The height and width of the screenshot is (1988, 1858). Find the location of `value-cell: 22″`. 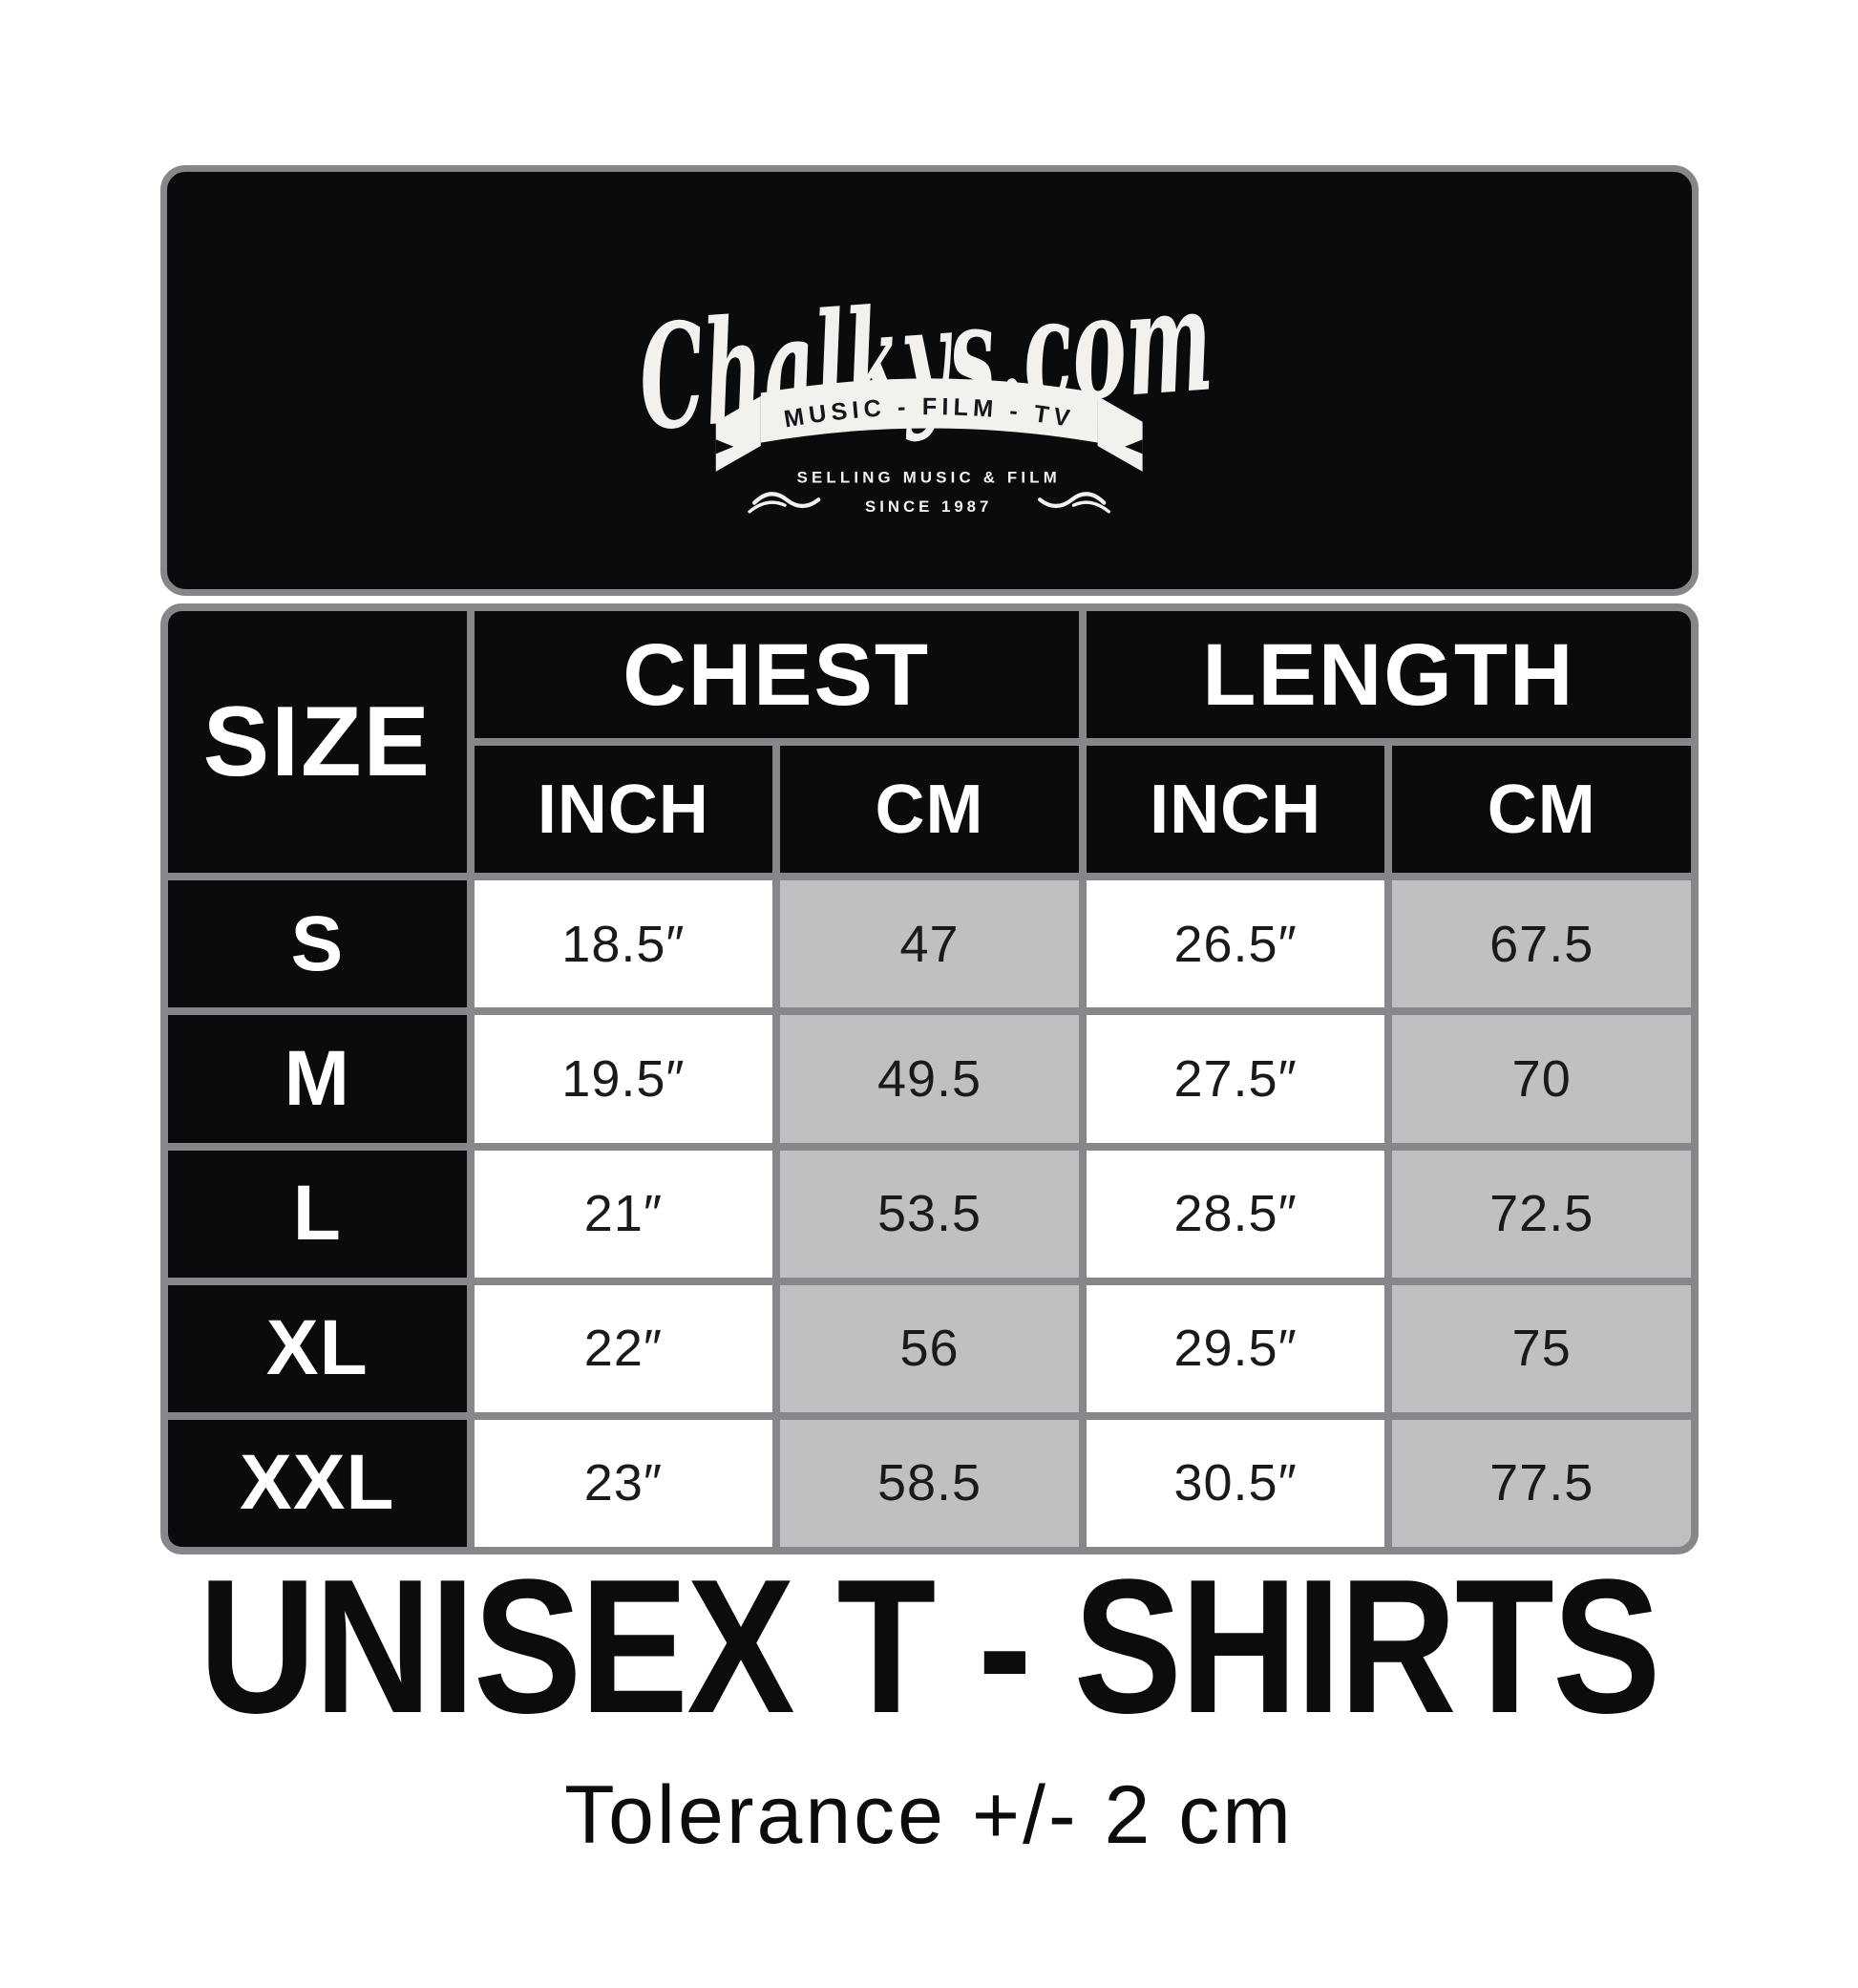

value-cell: 22″ is located at coordinates (623, 1348).